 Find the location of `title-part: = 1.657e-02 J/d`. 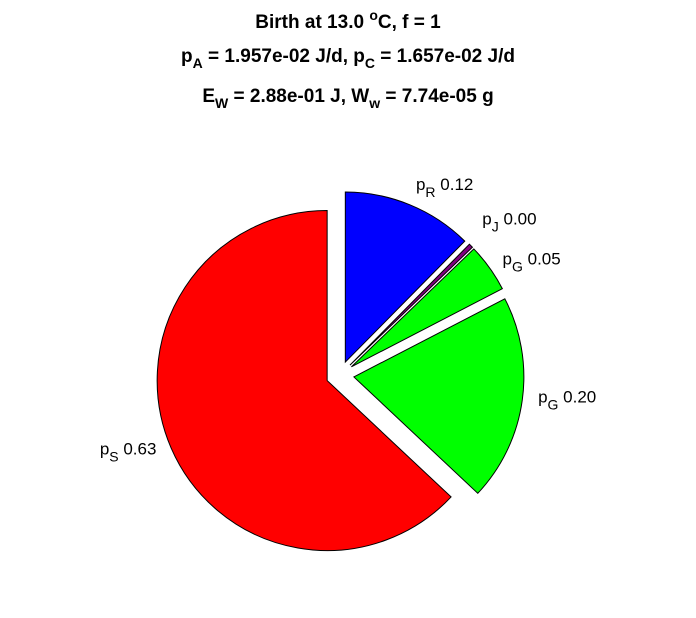

title-part: = 1.657e-02 J/d is located at coordinates (445, 56).